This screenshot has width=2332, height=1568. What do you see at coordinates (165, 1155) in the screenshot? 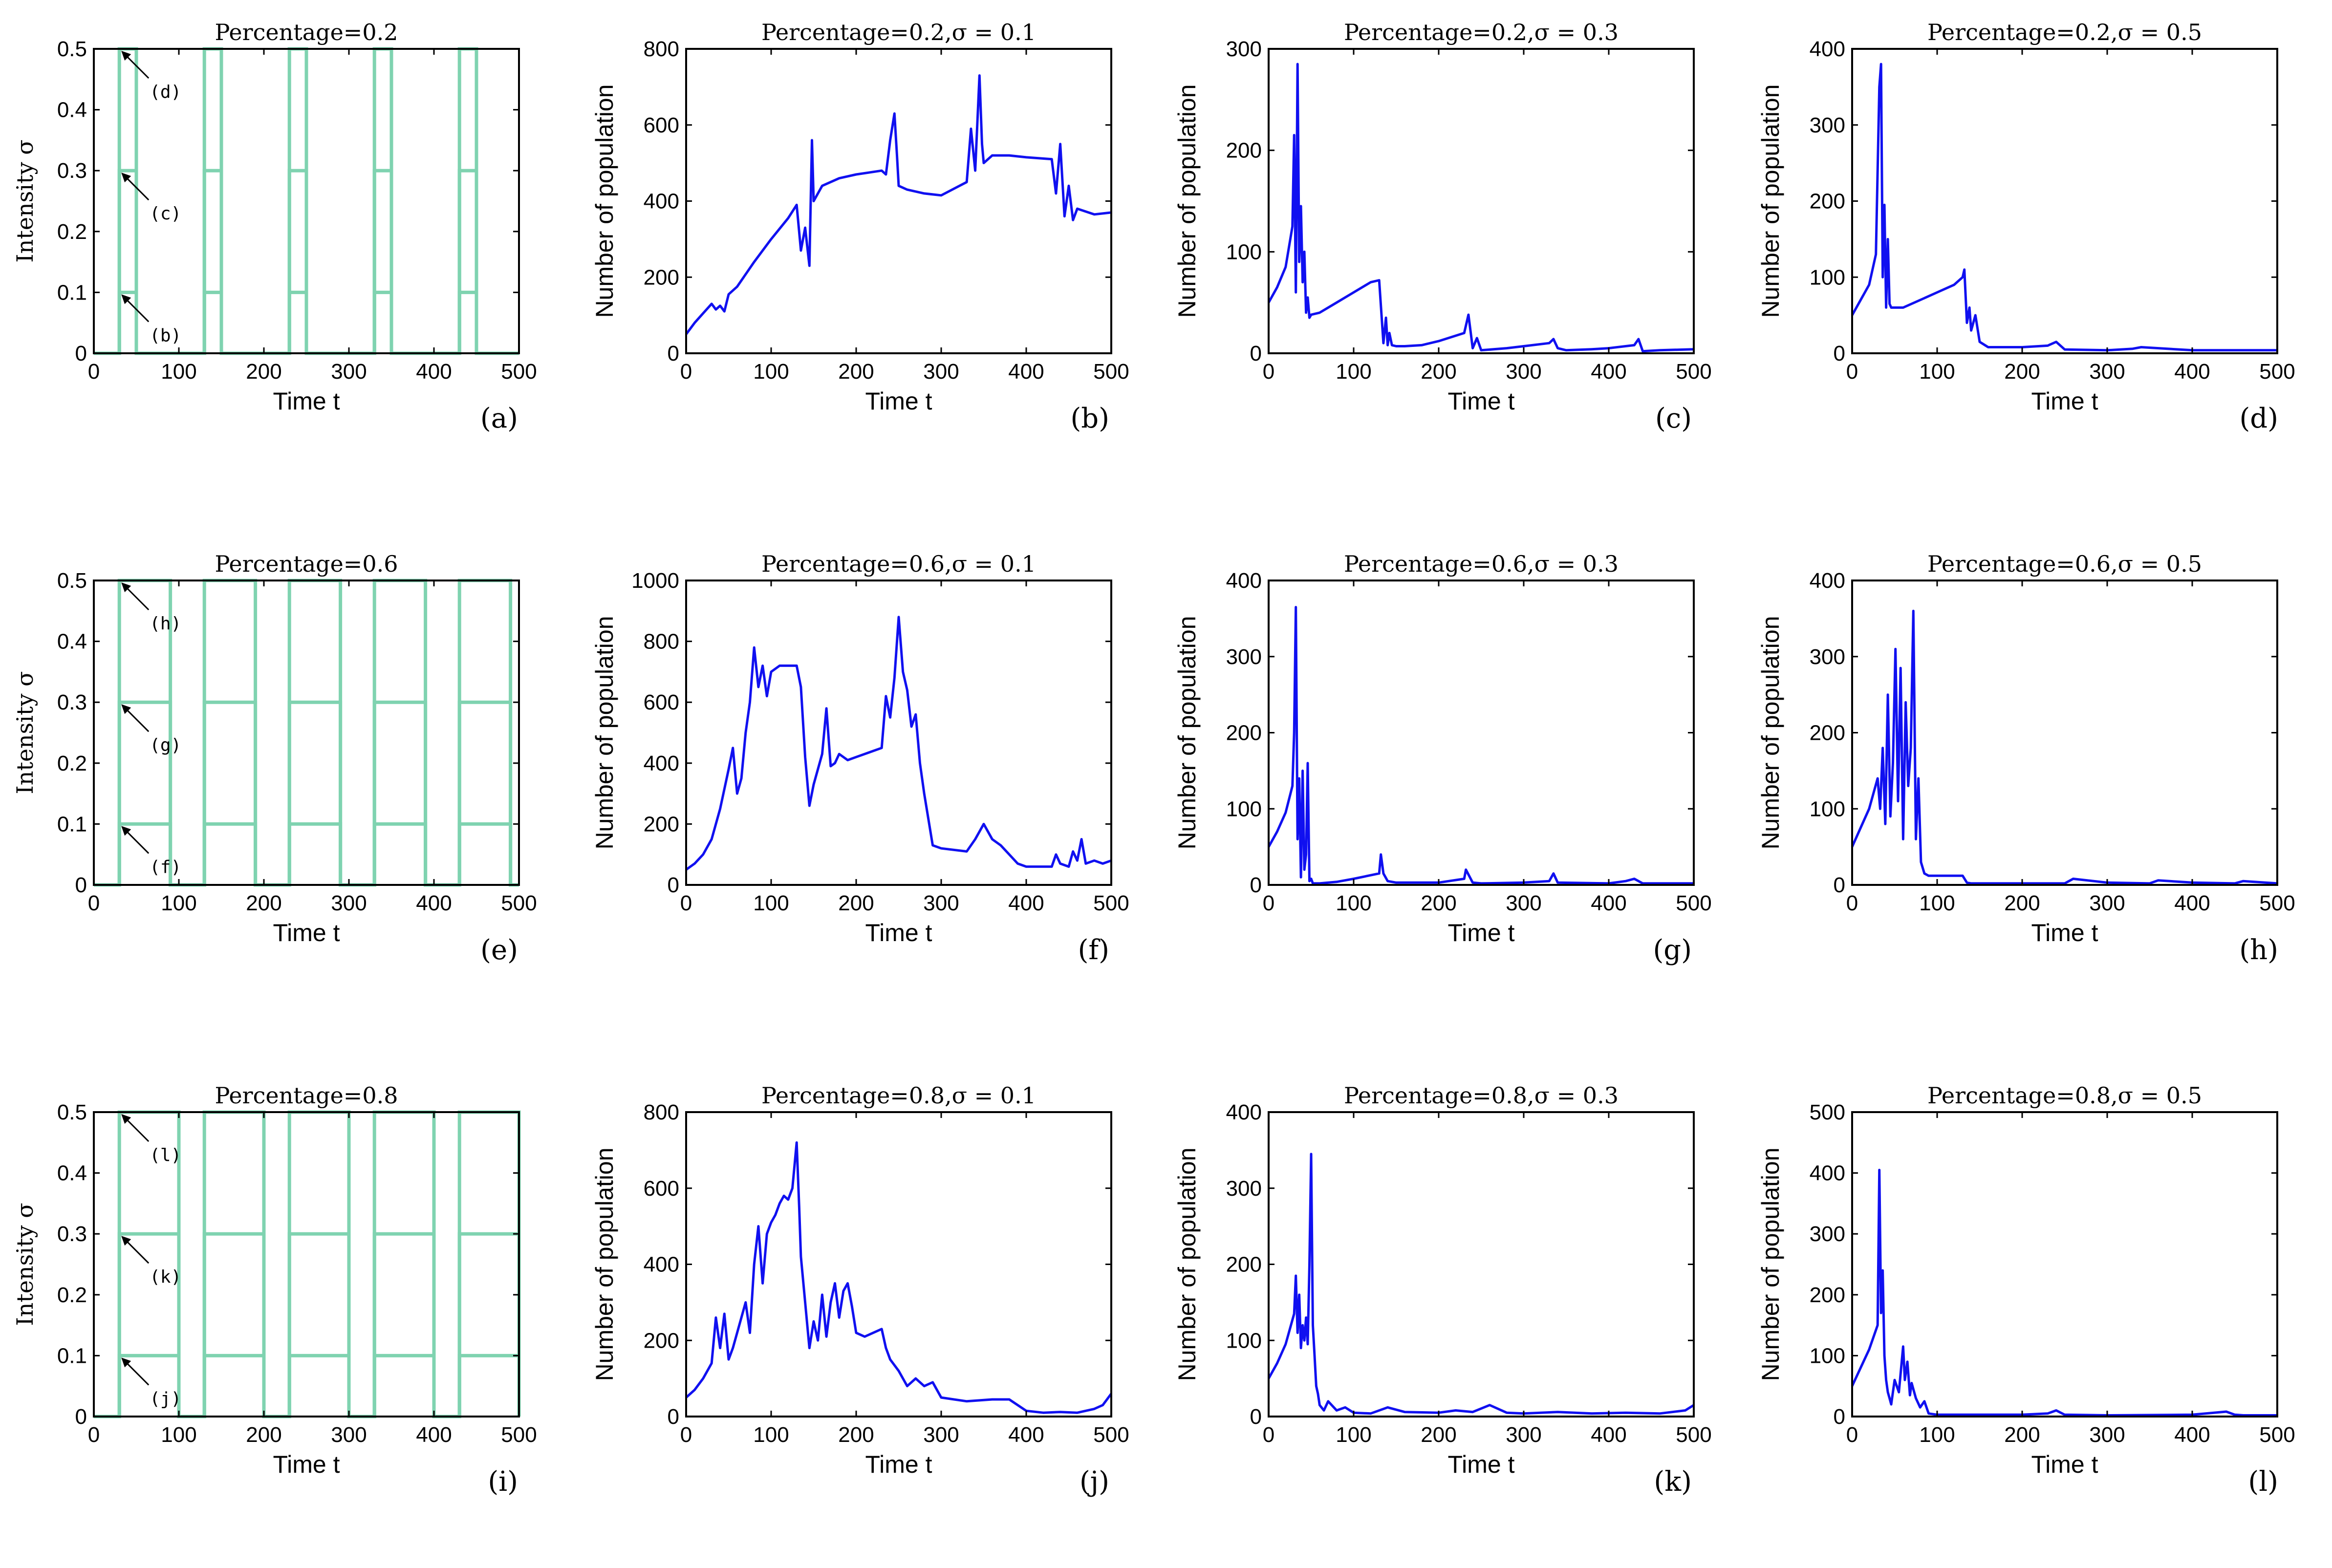
I see `annotation-label-1: (l)` at bounding box center [165, 1155].